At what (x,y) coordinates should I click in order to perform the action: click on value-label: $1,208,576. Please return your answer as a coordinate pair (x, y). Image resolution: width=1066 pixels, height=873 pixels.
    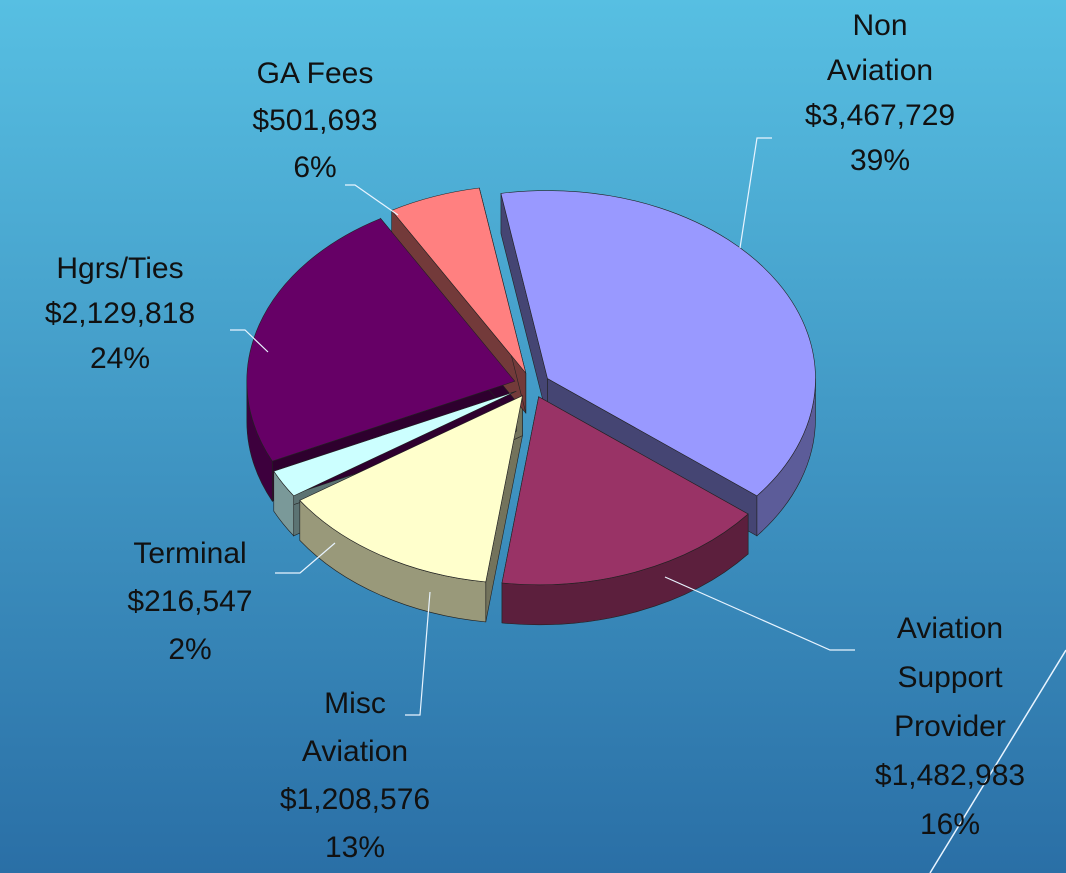
    Looking at the image, I should click on (355, 799).